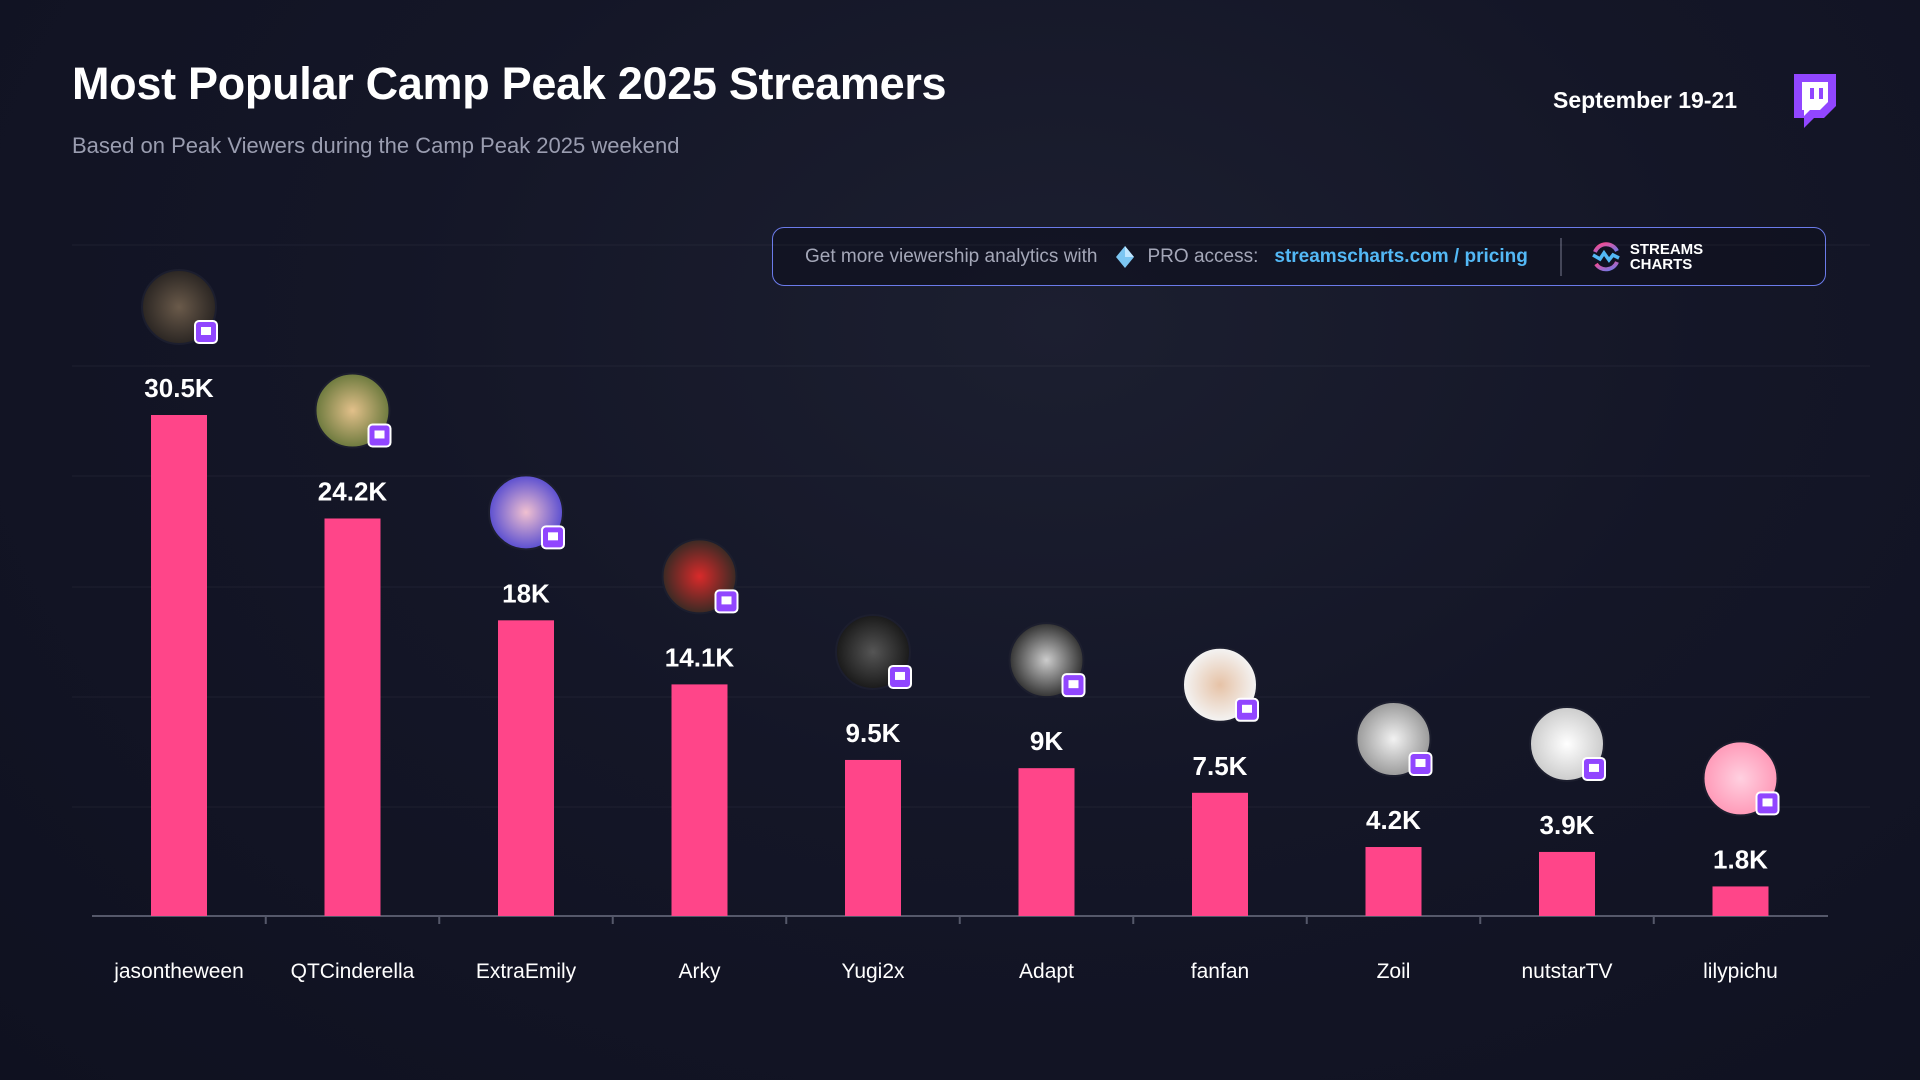  I want to click on value-label: 4.2K, so click(1393, 820).